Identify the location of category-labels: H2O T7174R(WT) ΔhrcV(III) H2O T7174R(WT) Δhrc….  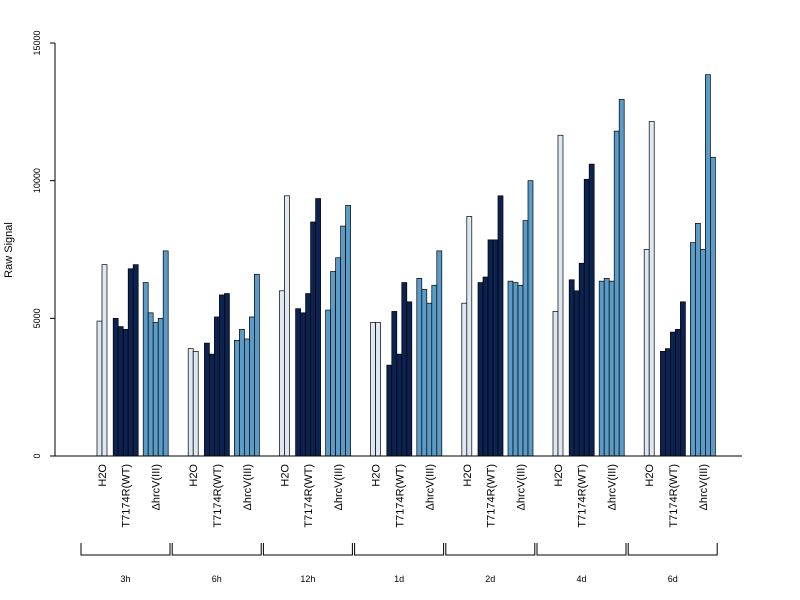
(403, 496).